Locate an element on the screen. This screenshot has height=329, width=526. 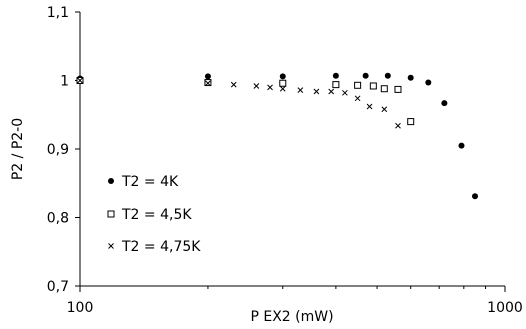
x-tick-label: 1000 is located at coordinates (505, 308).